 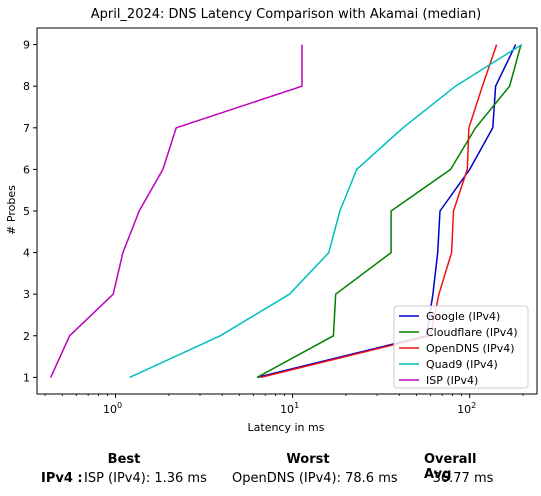 I want to click on summary-worst-header: Worst, so click(x=308, y=459).